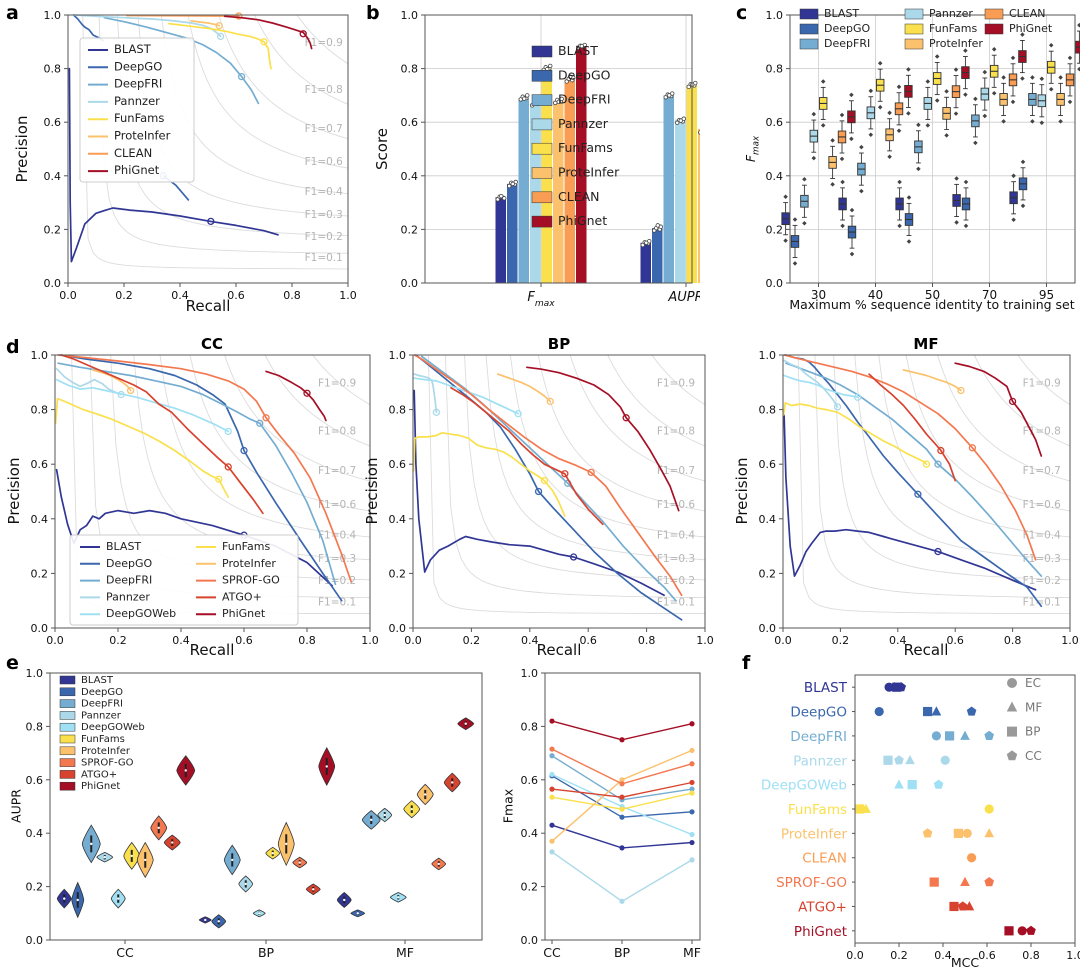  What do you see at coordinates (581, 164) in the screenshot?
I see `bar-PhiGnet` at bounding box center [581, 164].